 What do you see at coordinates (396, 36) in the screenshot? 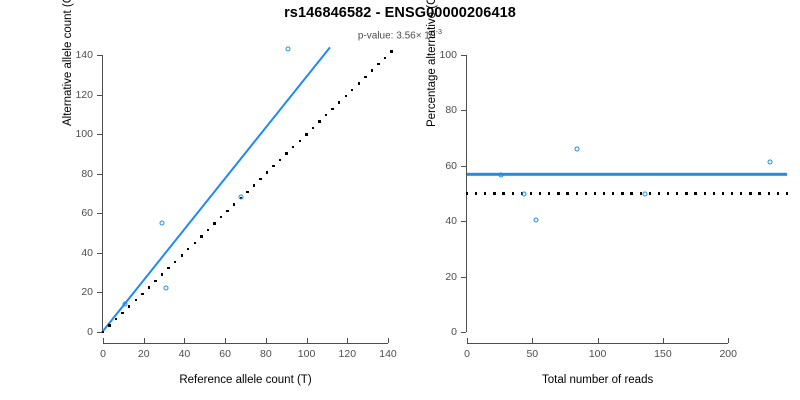
I see `pvalue-text: p-value: 3.56× 10` at bounding box center [396, 36].